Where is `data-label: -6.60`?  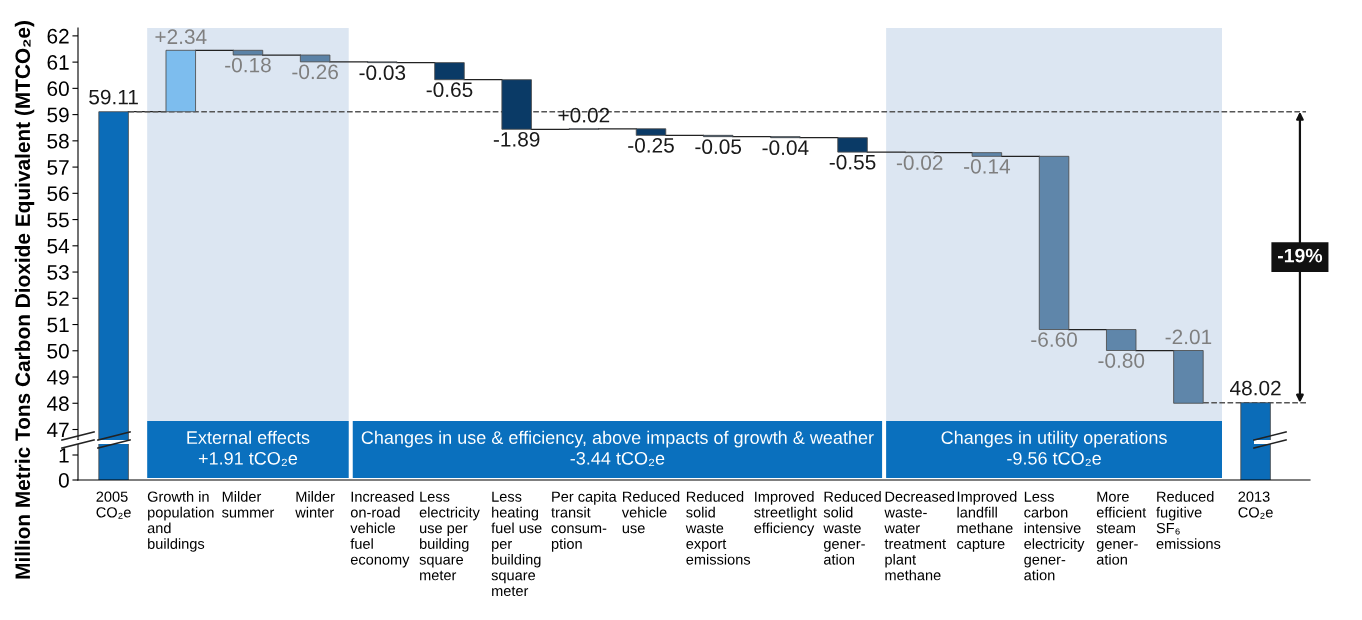
data-label: -6.60 is located at coordinates (1054, 339).